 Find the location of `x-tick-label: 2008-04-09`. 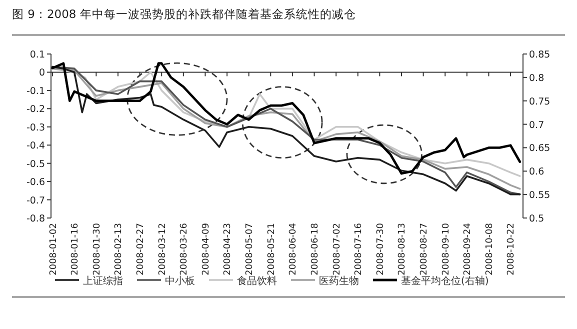

x-tick-label: 2008-04-09 is located at coordinates (206, 249).